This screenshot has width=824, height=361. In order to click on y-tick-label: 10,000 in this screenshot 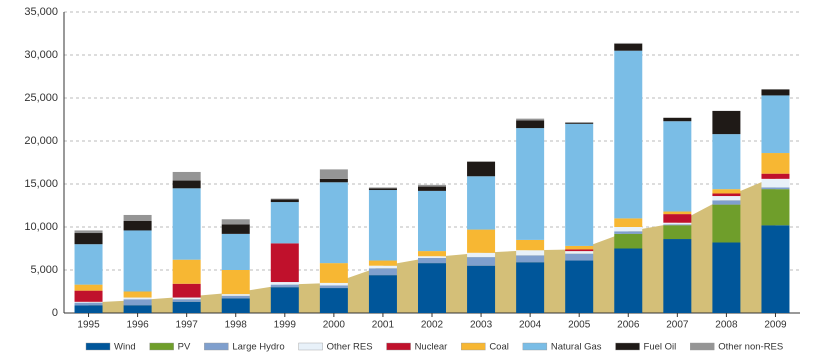, I will do `click(41, 227)`.